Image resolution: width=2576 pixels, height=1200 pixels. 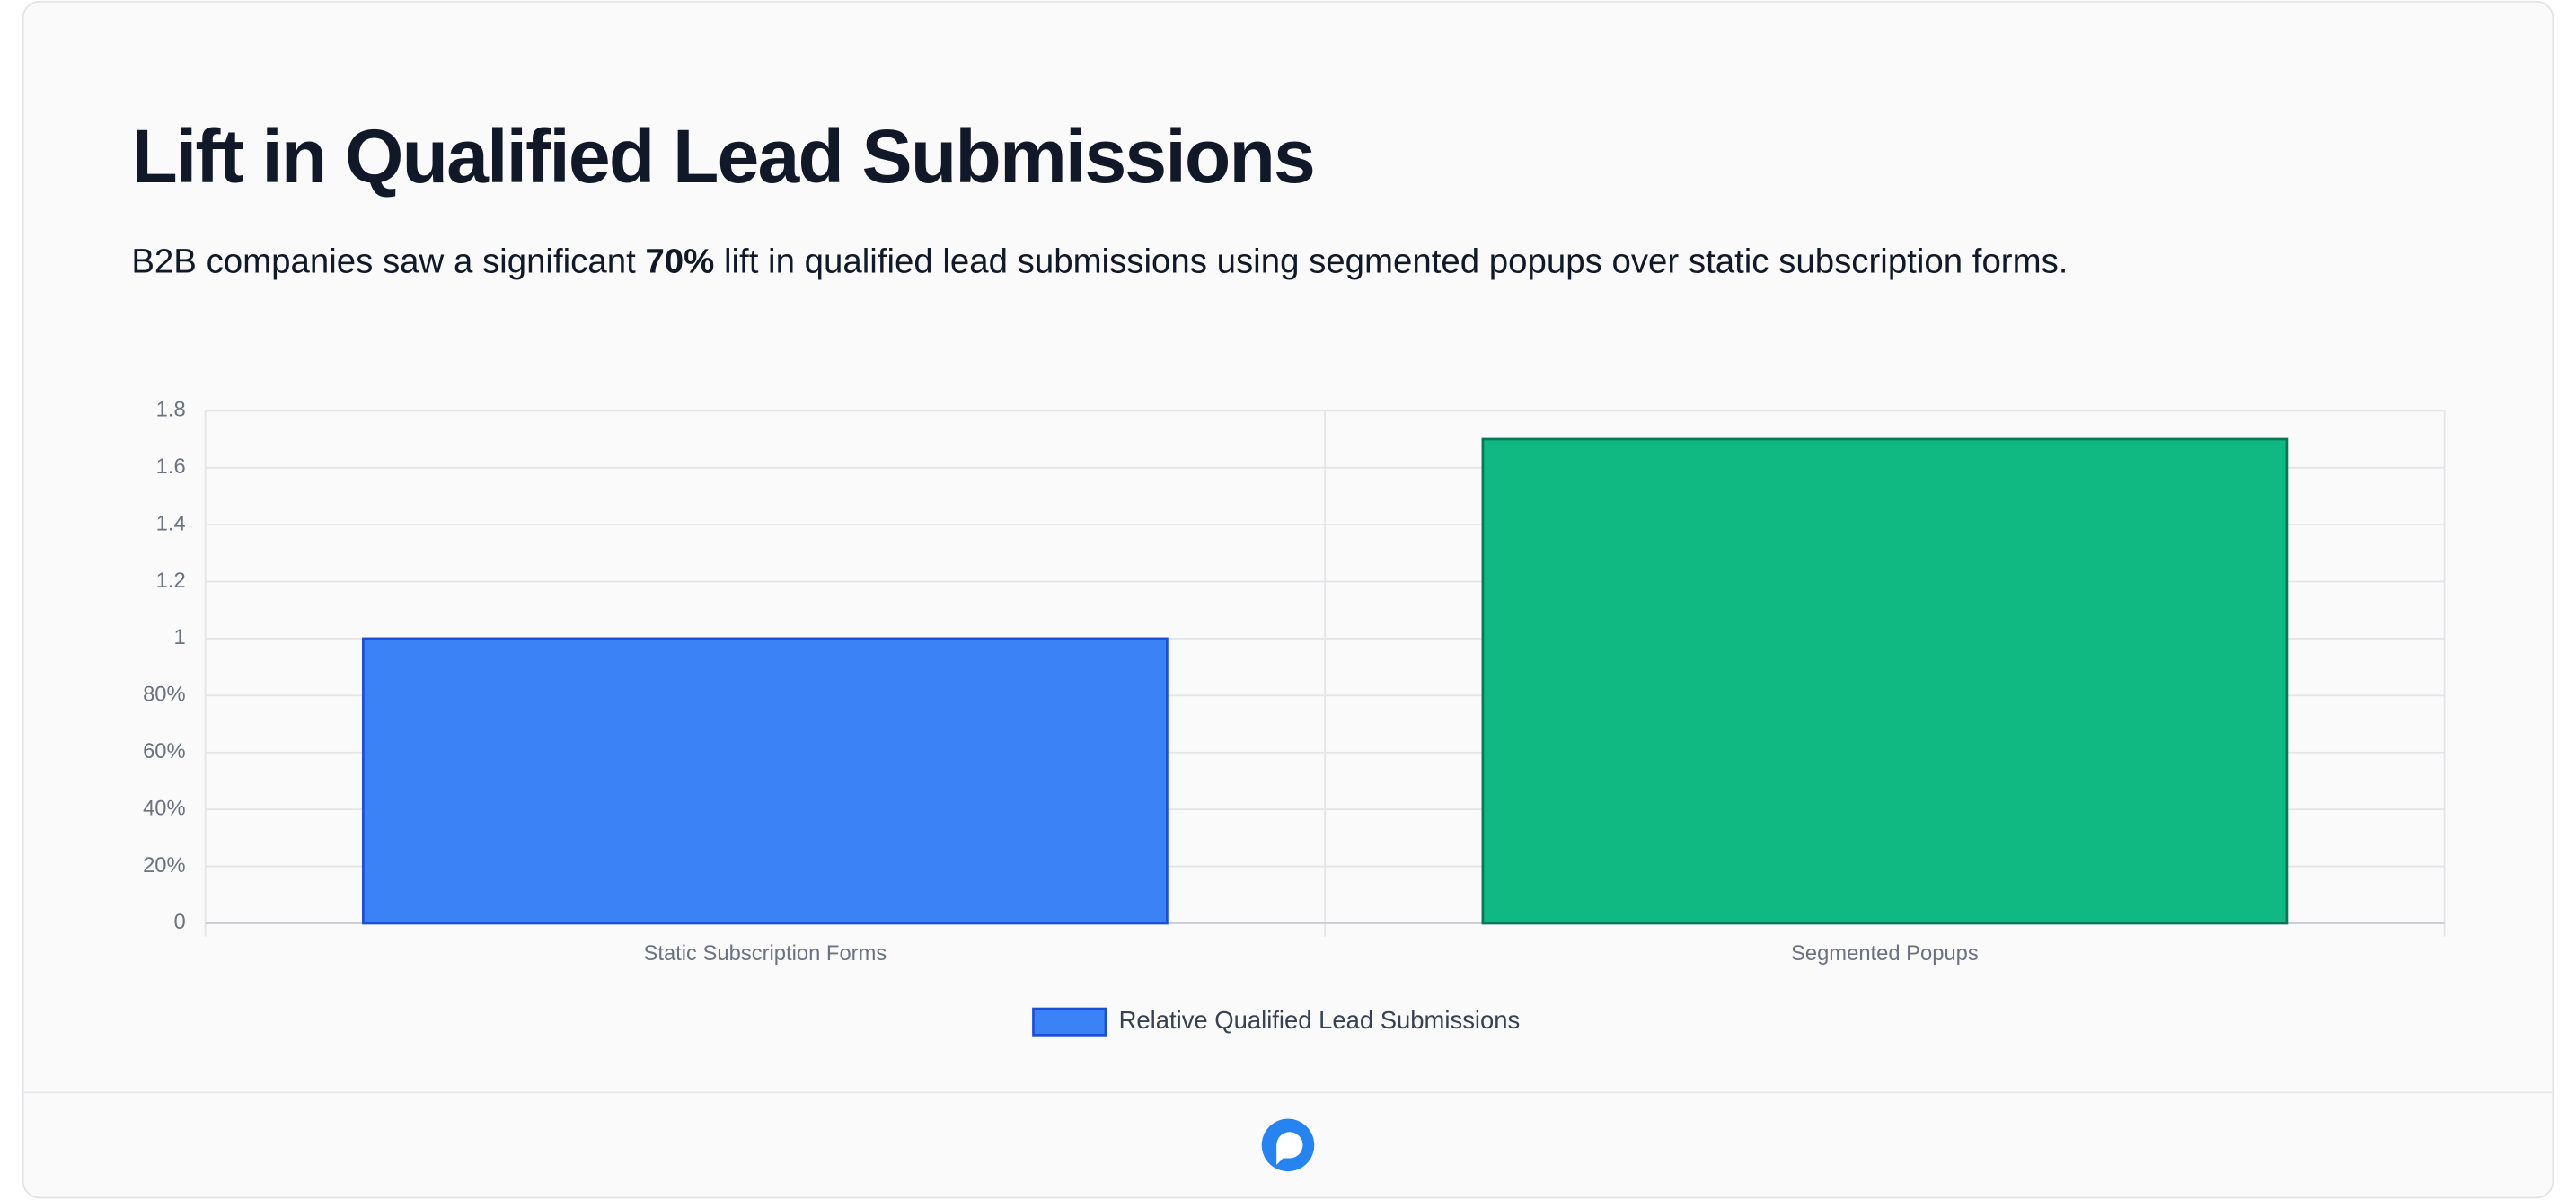 What do you see at coordinates (164, 695) in the screenshot?
I see `y-tick-label: 80%` at bounding box center [164, 695].